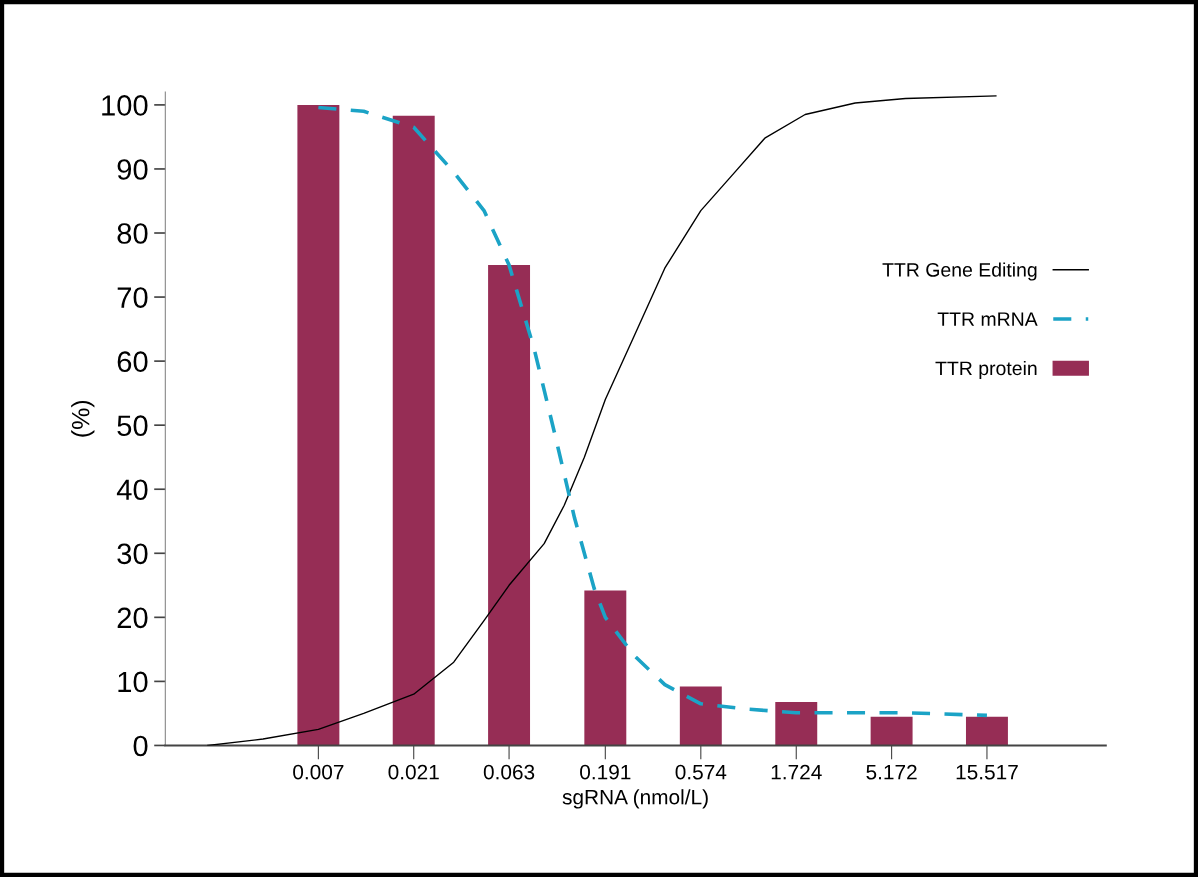 The width and height of the screenshot is (1198, 877). I want to click on y-tick-label: 90, so click(132, 169).